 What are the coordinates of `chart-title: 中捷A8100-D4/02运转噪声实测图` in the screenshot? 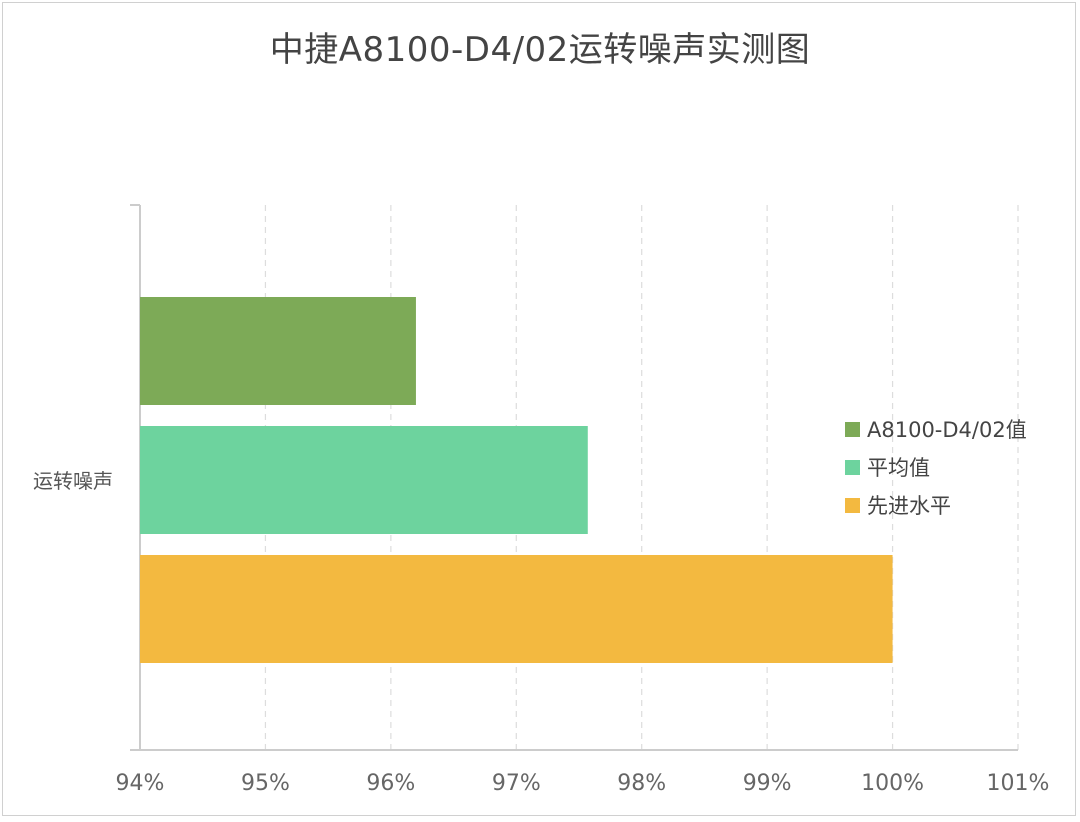 It's located at (540, 50).